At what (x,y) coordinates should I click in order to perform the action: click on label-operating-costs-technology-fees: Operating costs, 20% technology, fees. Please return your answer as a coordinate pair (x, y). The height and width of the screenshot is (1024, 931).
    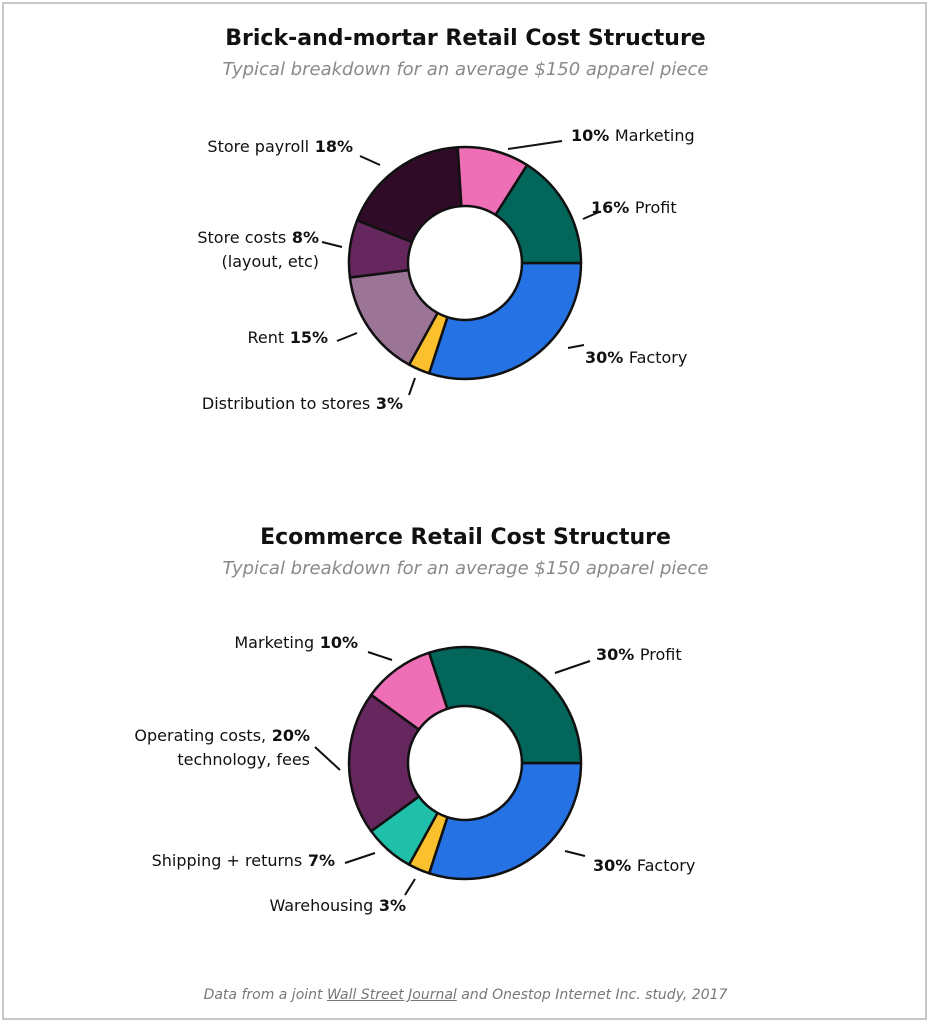
    Looking at the image, I should click on (222, 747).